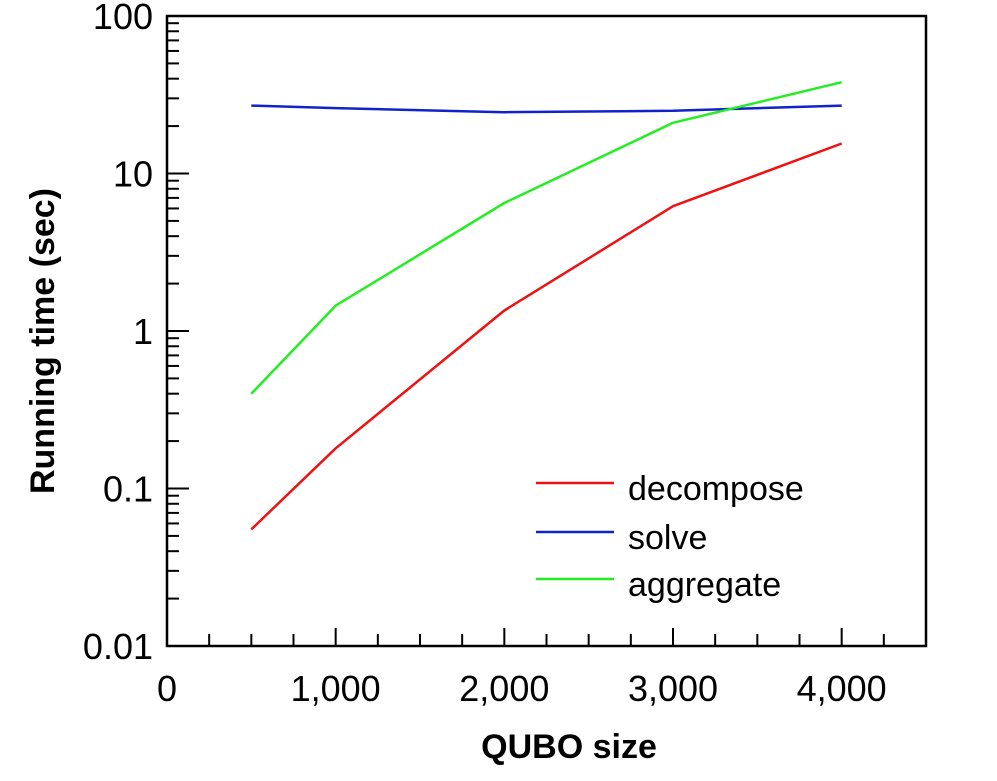 The width and height of the screenshot is (997, 781). Describe the element at coordinates (123, 18) in the screenshot. I see `y-tick-label: 100` at that location.